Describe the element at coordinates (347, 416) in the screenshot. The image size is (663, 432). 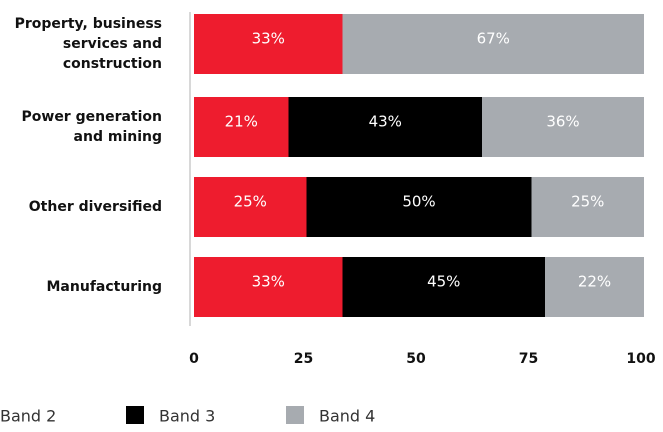
I see `legend-label-band-4: Band 4` at that location.